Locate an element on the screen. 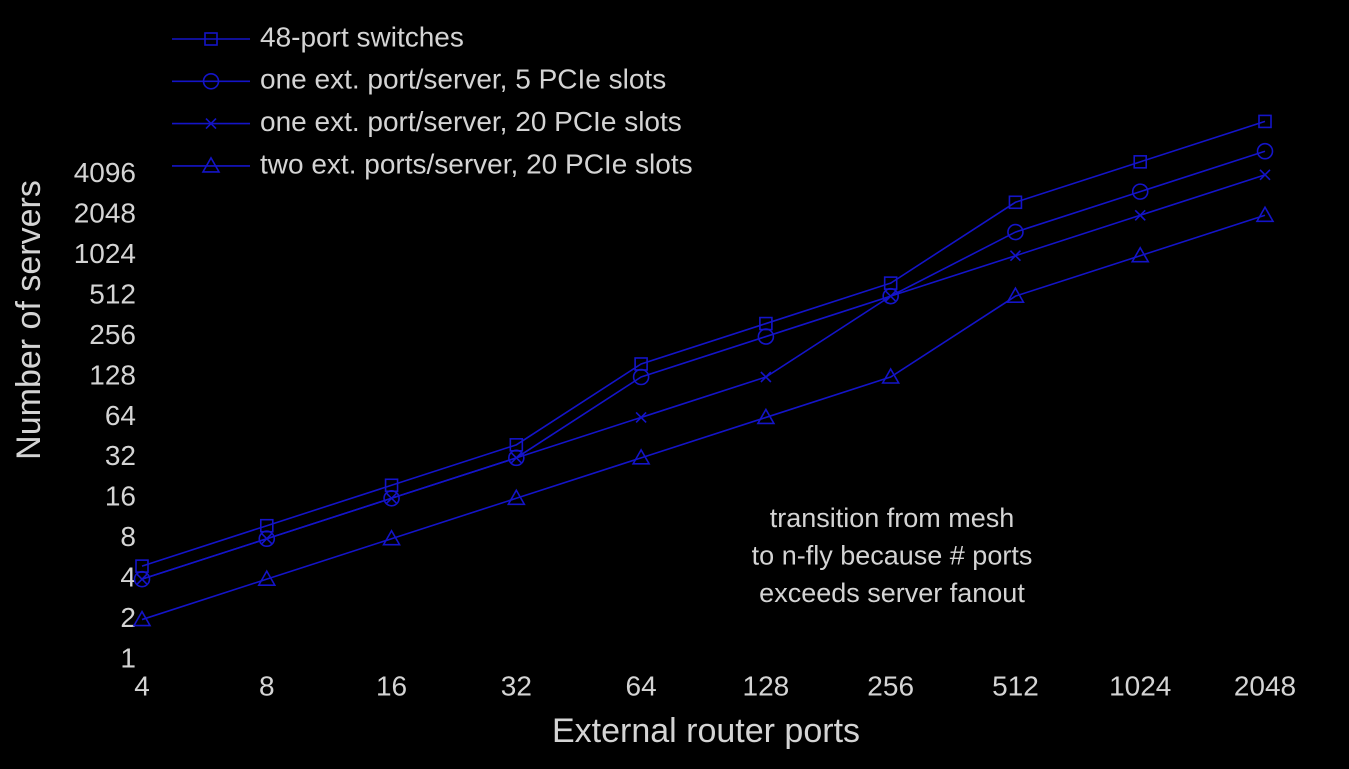 The height and width of the screenshot is (769, 1349). y-tick-label: 1024 is located at coordinates (105, 253).